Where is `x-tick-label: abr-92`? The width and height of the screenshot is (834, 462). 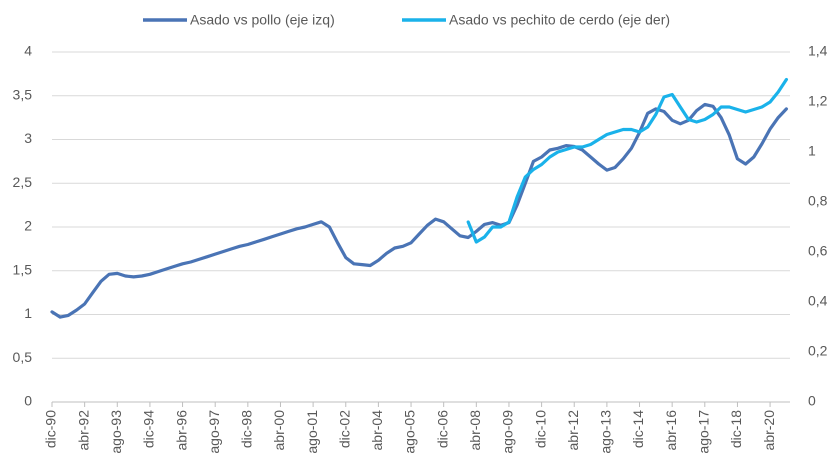
x-tick-label: abr-92 is located at coordinates (83, 430).